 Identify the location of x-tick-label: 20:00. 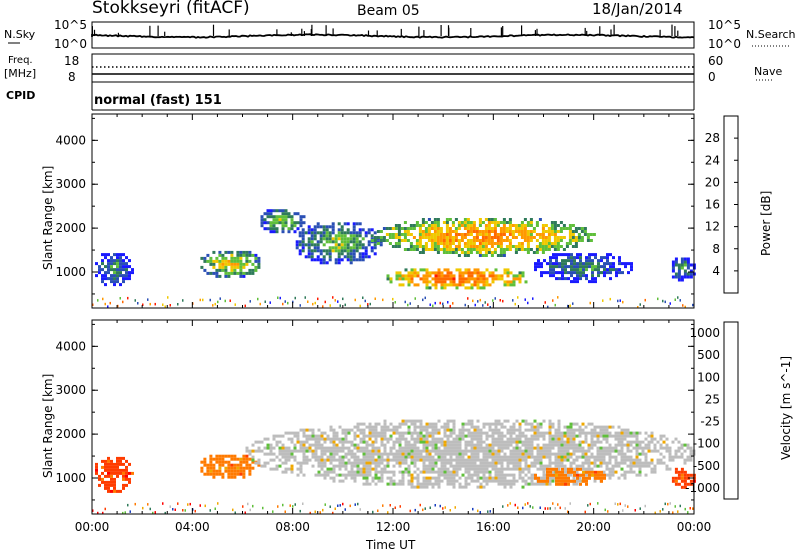
(593, 527).